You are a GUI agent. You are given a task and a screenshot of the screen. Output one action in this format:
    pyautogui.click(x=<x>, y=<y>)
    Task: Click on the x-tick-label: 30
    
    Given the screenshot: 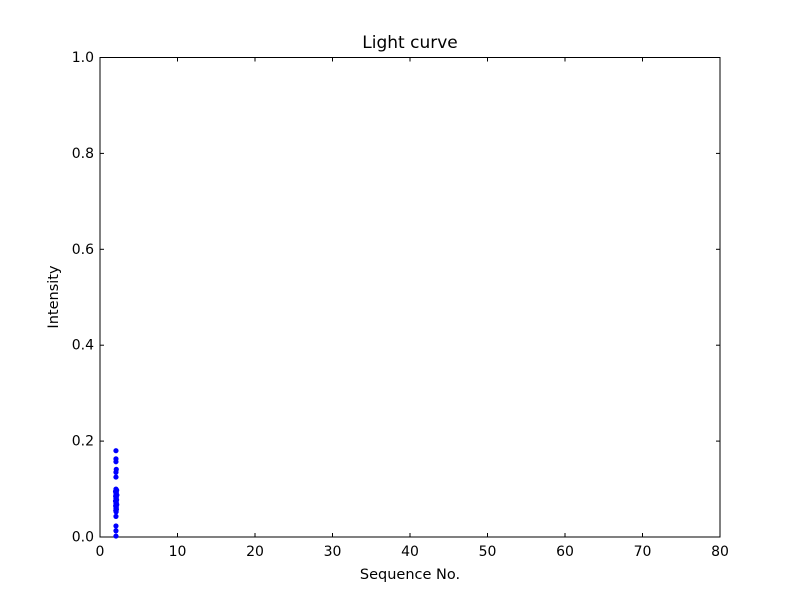 What is the action you would take?
    pyautogui.click(x=333, y=552)
    